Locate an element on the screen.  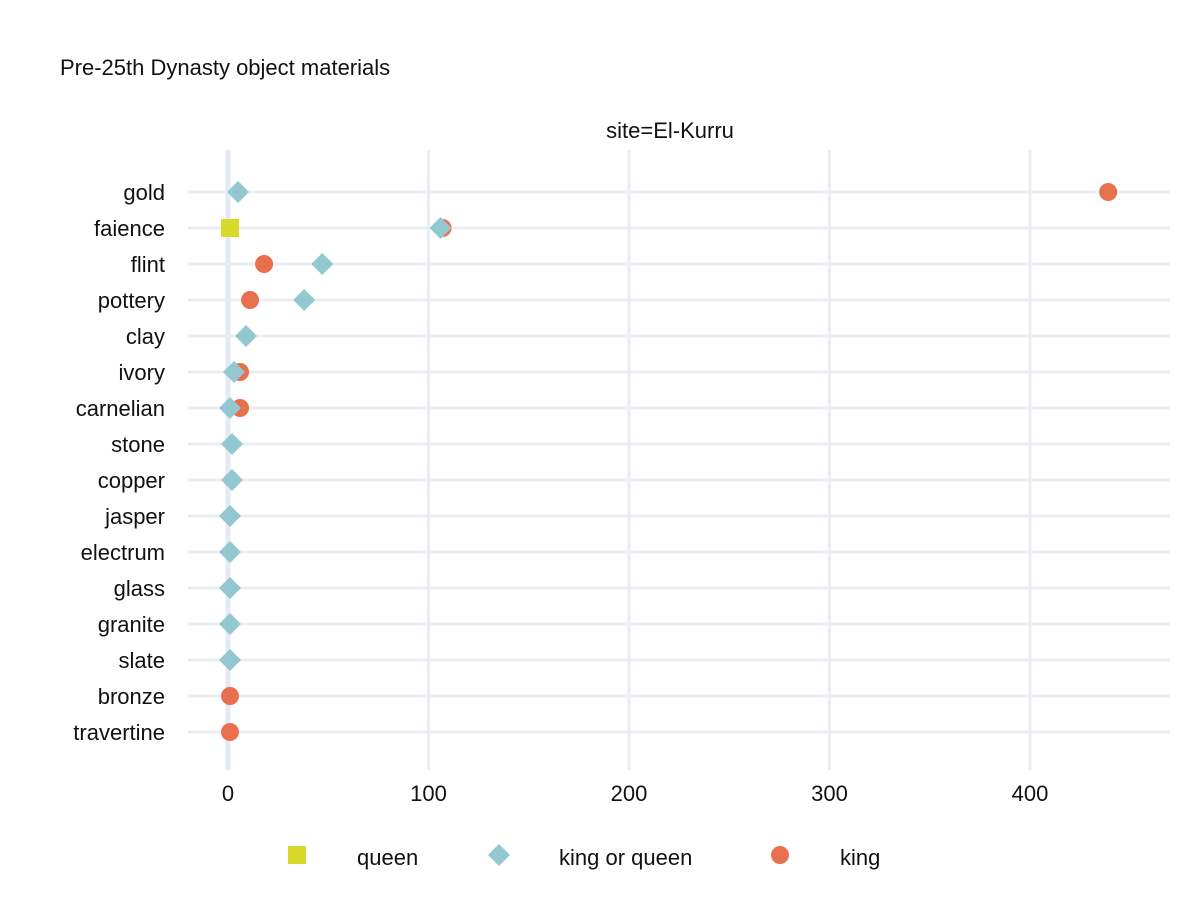
point-king-flint is located at coordinates (264, 264).